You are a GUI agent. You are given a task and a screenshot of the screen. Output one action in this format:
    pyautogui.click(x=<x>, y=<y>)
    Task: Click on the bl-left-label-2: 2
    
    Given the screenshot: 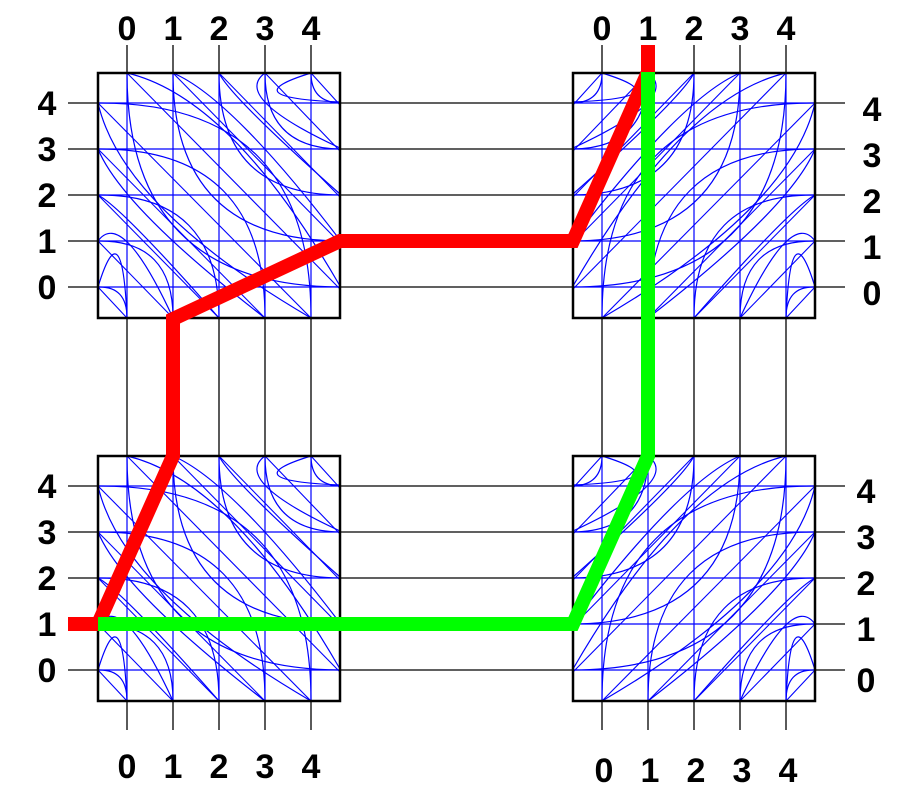 What is the action you would take?
    pyautogui.click(x=47, y=579)
    